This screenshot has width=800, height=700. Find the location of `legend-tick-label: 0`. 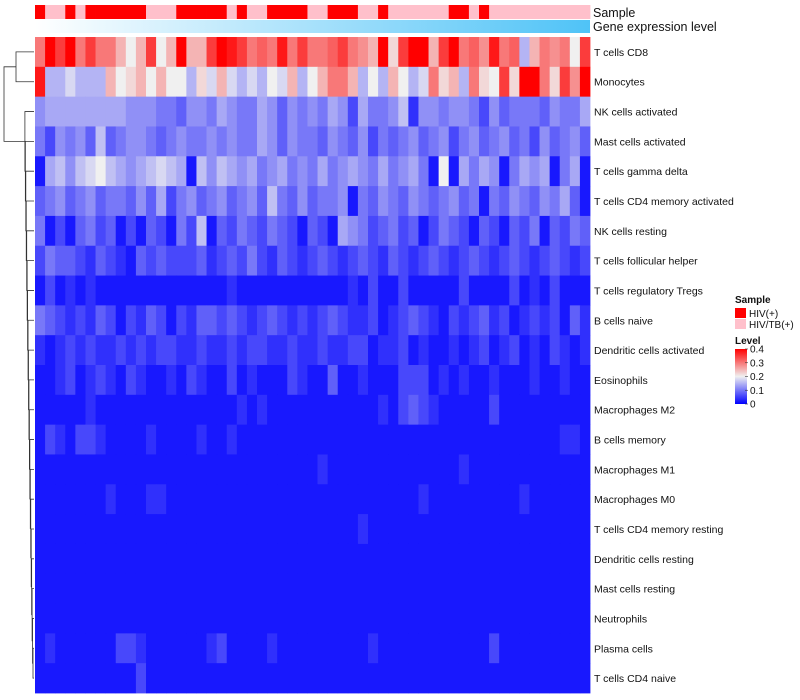

legend-tick-label: 0 is located at coordinates (753, 405).